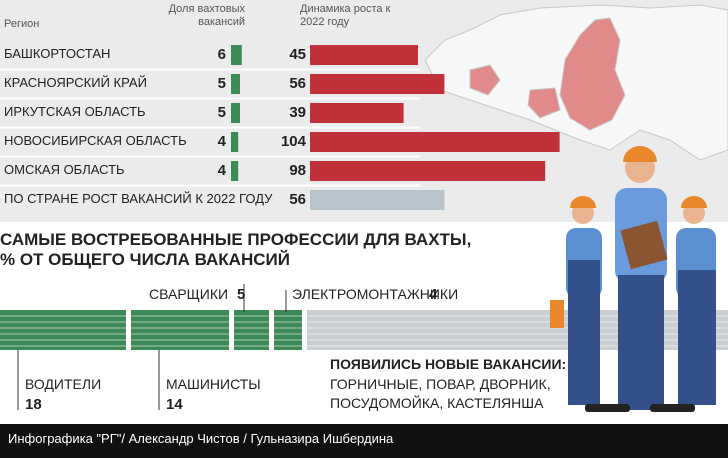  I want to click on region-label: НОВОСИБИРСКАЯ ОБЛАСТЬ, so click(95, 140).